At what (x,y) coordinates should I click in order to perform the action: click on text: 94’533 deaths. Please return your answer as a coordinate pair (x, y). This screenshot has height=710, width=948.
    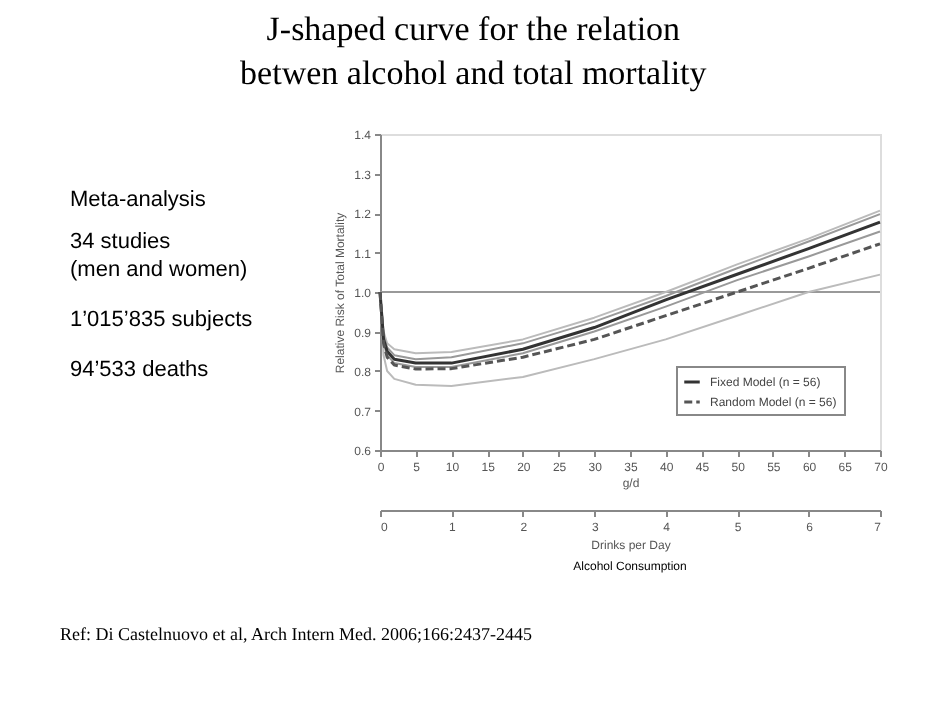
    Looking at the image, I should click on (140, 370).